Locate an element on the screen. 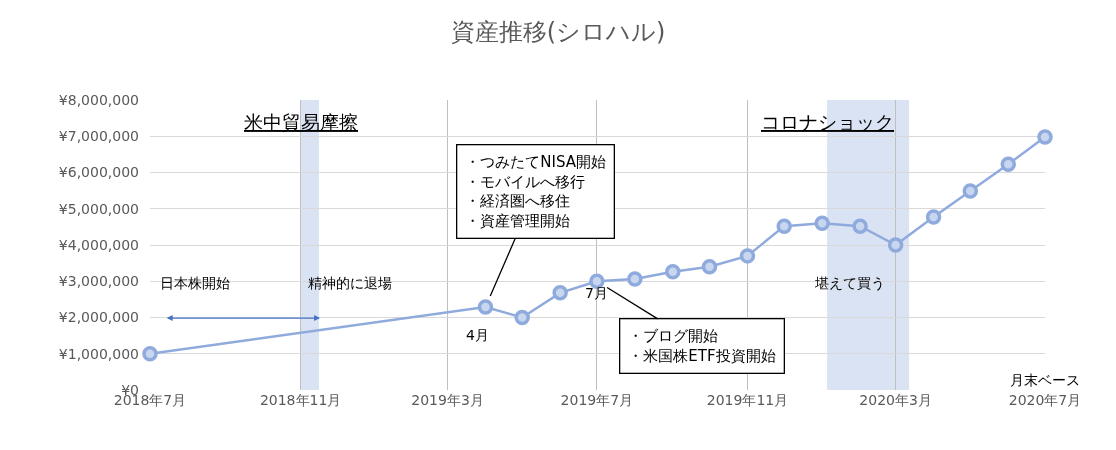 The image size is (1116, 450). y-tick-label: ¥2,000,000 is located at coordinates (98, 317).